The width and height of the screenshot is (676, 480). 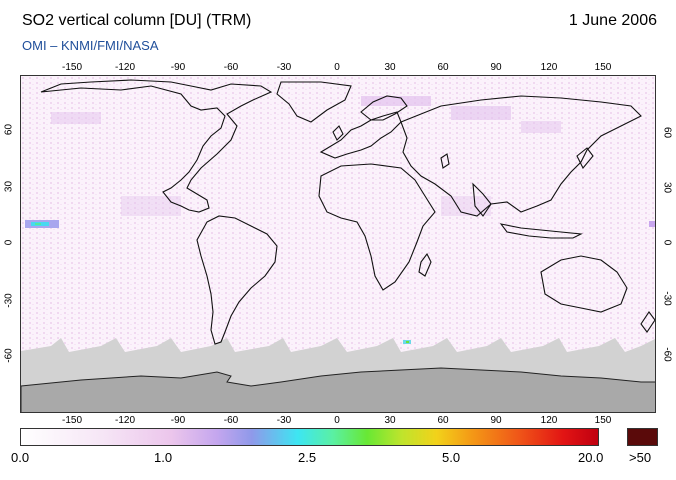 What do you see at coordinates (90, 45) in the screenshot?
I see `map-subtitle: OMI – KNMI/FMI/NASA` at bounding box center [90, 45].